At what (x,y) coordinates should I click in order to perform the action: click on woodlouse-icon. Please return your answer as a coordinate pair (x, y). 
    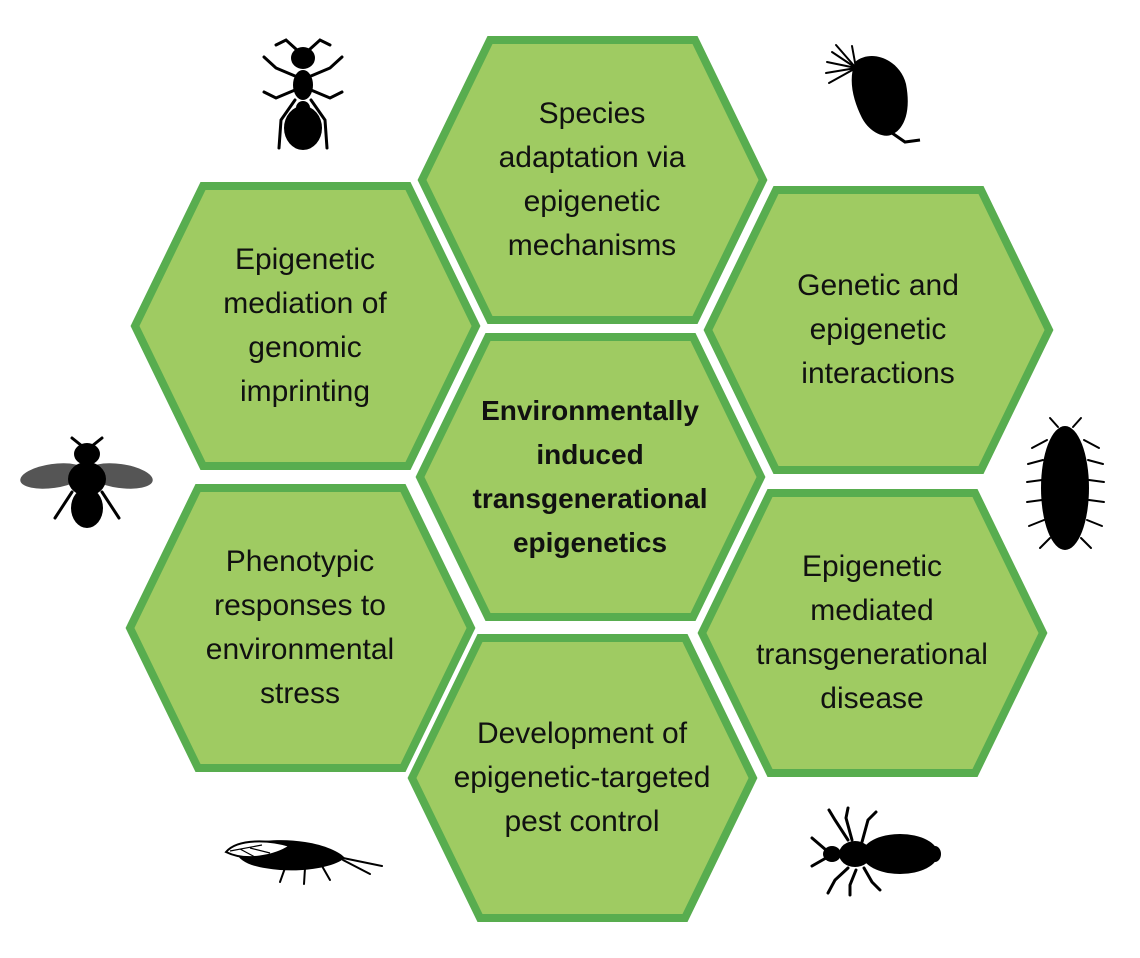
    Looking at the image, I should click on (1065, 483).